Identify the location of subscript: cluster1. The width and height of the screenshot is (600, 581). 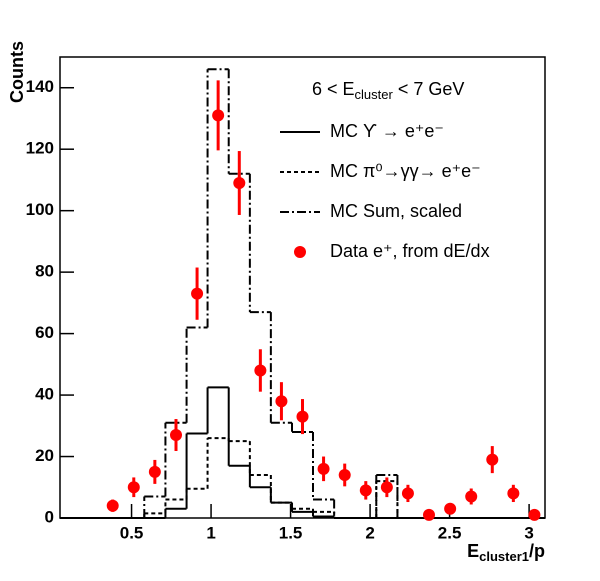
(504, 556).